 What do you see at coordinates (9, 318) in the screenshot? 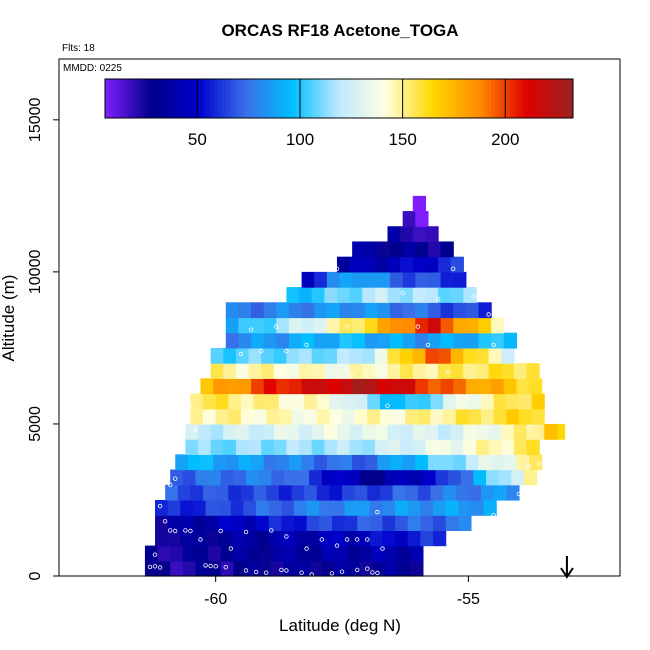
I see `y-axis-title: Altitude (m)` at bounding box center [9, 318].